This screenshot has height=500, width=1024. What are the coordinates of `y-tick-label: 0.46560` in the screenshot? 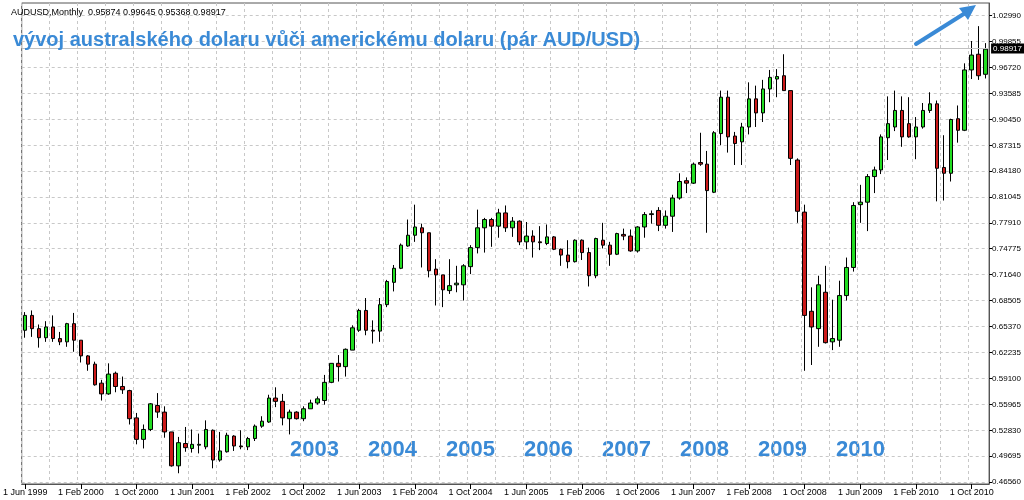 It's located at (1007, 482).